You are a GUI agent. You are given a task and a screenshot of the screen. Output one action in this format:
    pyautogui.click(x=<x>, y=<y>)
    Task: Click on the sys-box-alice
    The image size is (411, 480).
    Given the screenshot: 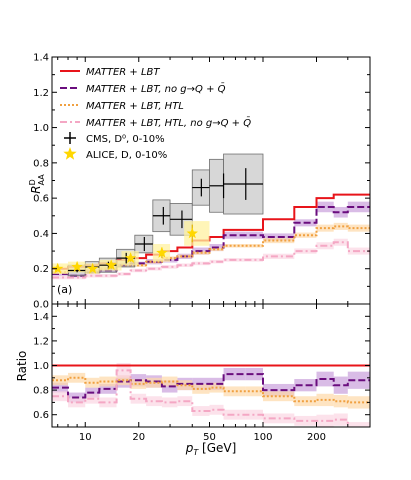 What is the action you would take?
    pyautogui.click(x=197, y=233)
    